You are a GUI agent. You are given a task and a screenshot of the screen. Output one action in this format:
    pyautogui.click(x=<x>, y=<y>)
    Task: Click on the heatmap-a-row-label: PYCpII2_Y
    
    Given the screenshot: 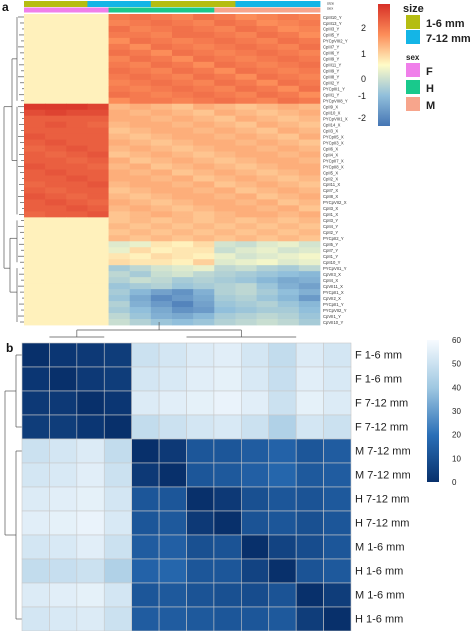 What is the action you would take?
    pyautogui.click(x=333, y=238)
    